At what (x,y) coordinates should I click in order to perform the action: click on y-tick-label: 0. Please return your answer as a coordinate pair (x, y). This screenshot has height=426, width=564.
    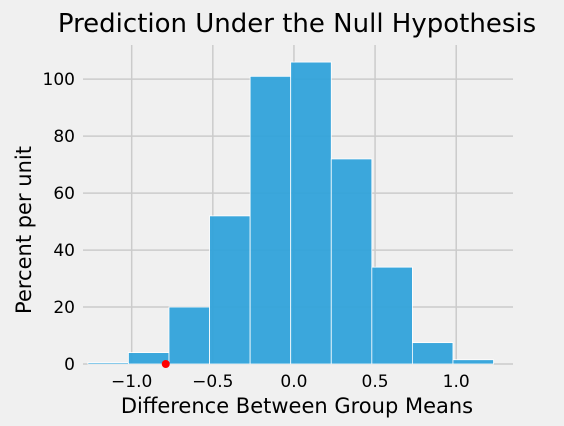
    Looking at the image, I should click on (69, 365).